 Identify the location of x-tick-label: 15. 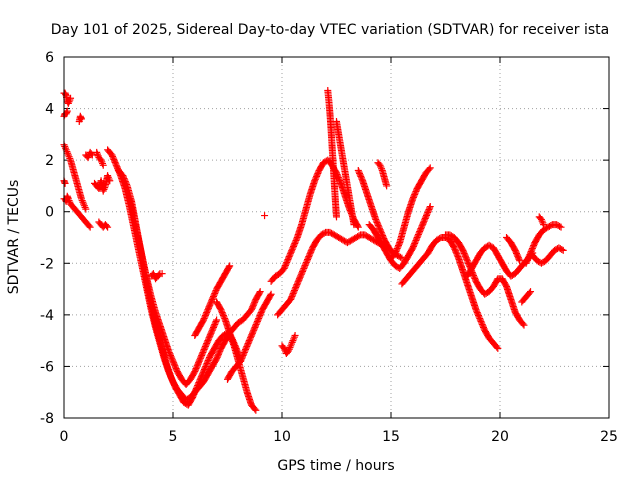
(391, 437).